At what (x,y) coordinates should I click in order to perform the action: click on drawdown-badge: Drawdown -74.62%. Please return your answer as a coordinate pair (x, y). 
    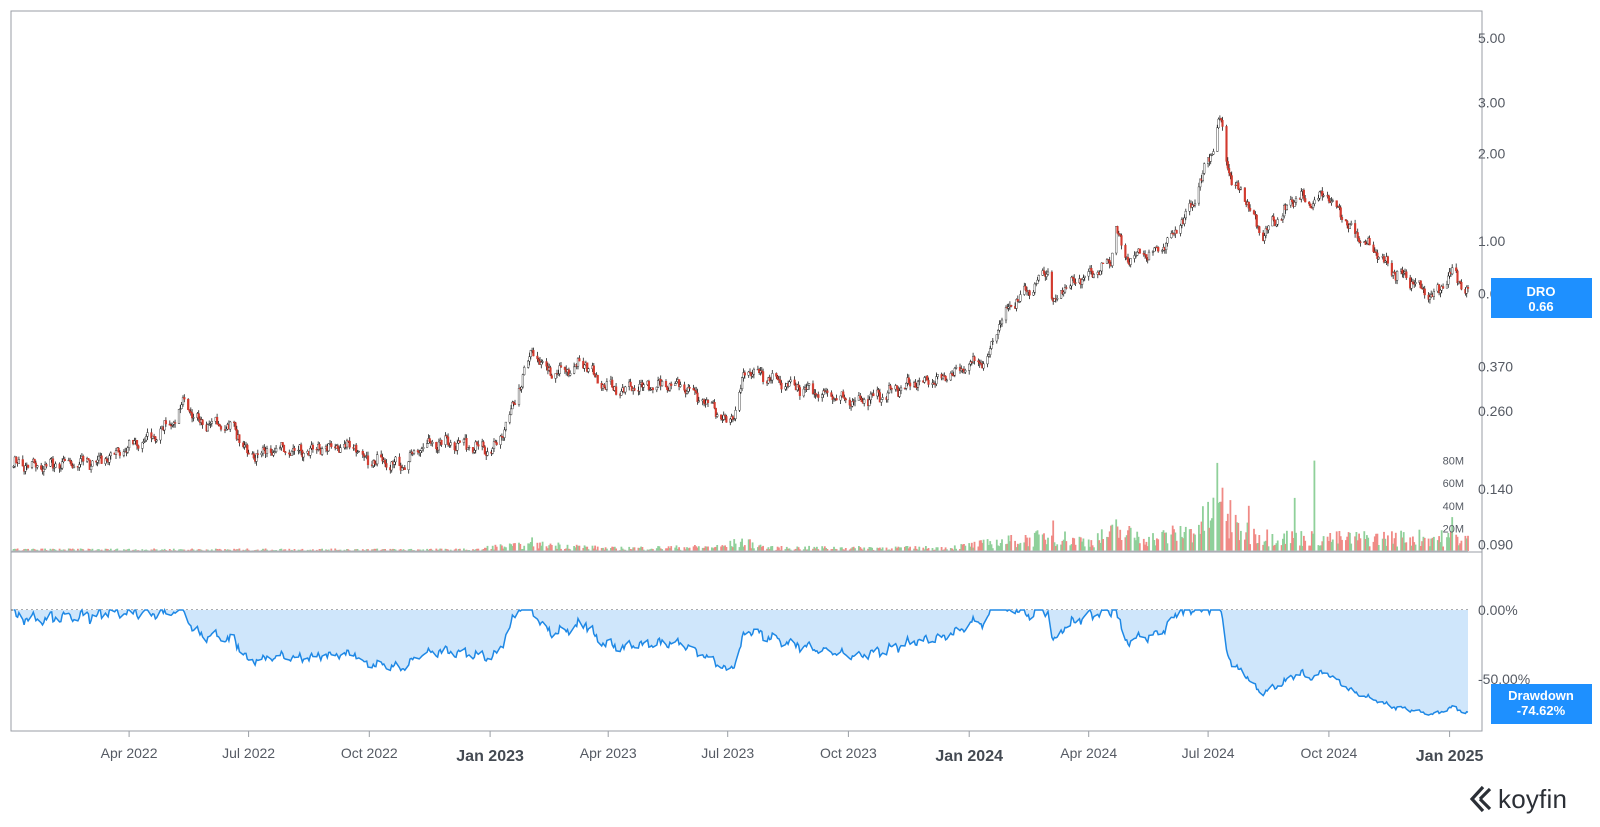
    Looking at the image, I should click on (1541, 704).